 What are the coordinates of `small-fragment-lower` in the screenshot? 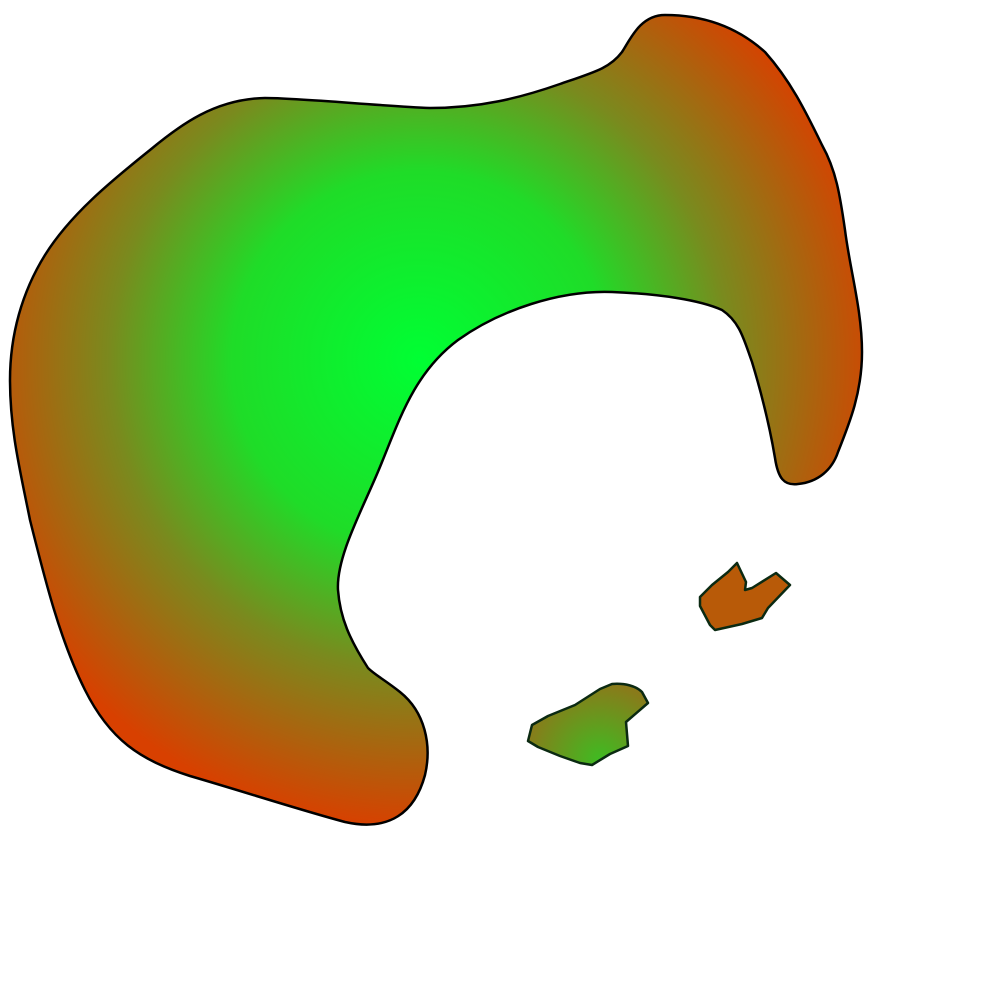 It's located at (588, 724).